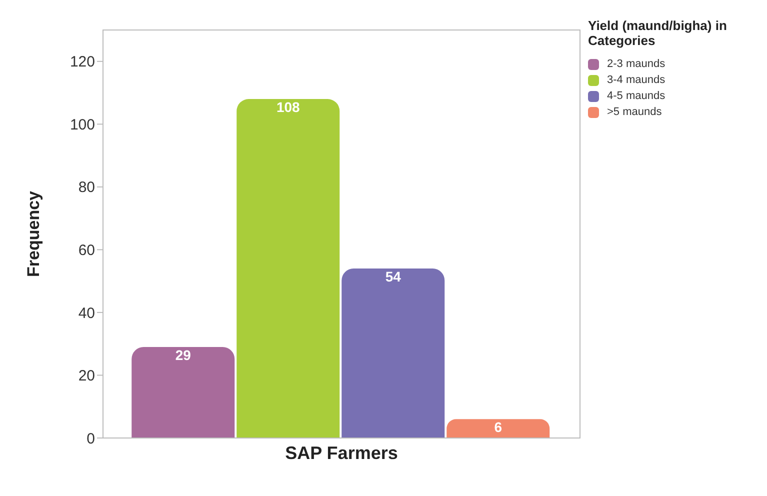  What do you see at coordinates (86, 251) in the screenshot?
I see `y-tick-label: 60` at bounding box center [86, 251].